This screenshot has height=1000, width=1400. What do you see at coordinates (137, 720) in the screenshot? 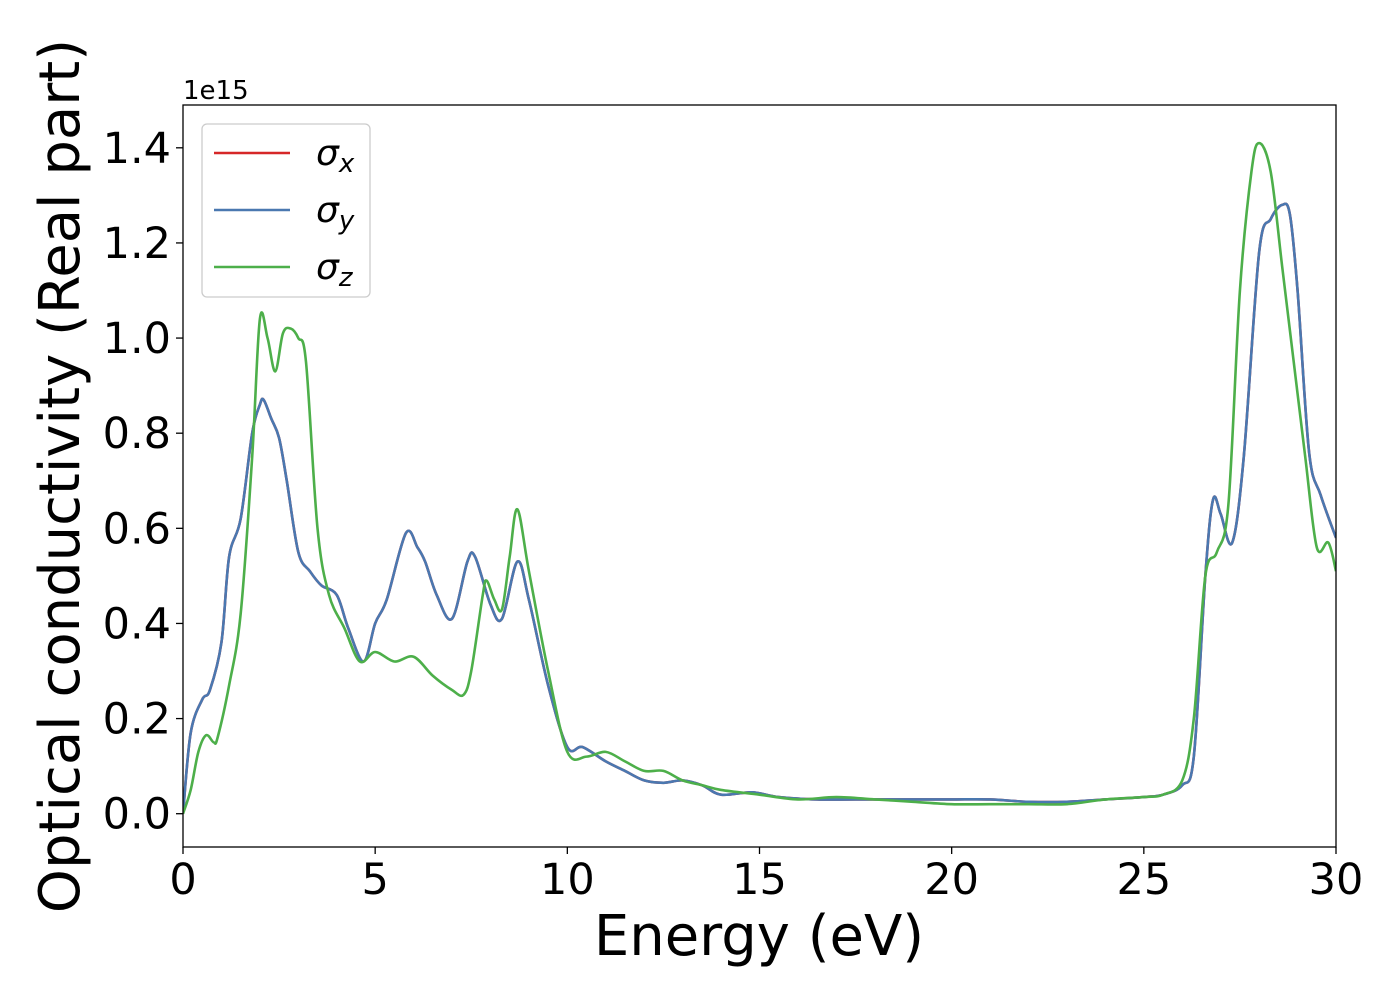
I see `y-tick-label: 0.2` at bounding box center [137, 720].